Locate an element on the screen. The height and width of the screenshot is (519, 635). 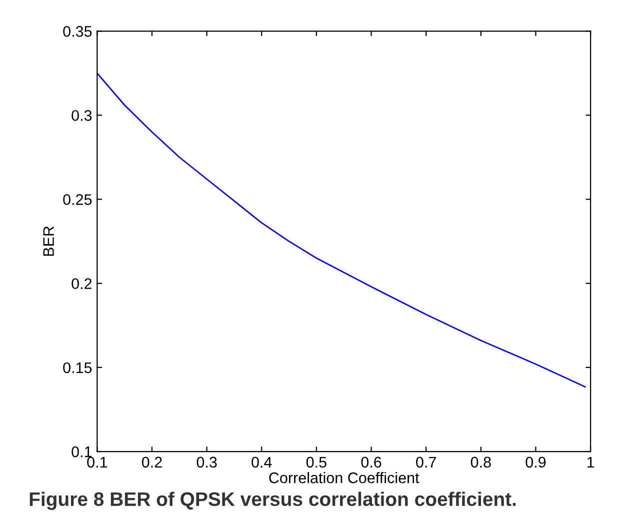
caption: Figure 8 BER of QPSK versus correlation coefficient. is located at coordinates (273, 501).